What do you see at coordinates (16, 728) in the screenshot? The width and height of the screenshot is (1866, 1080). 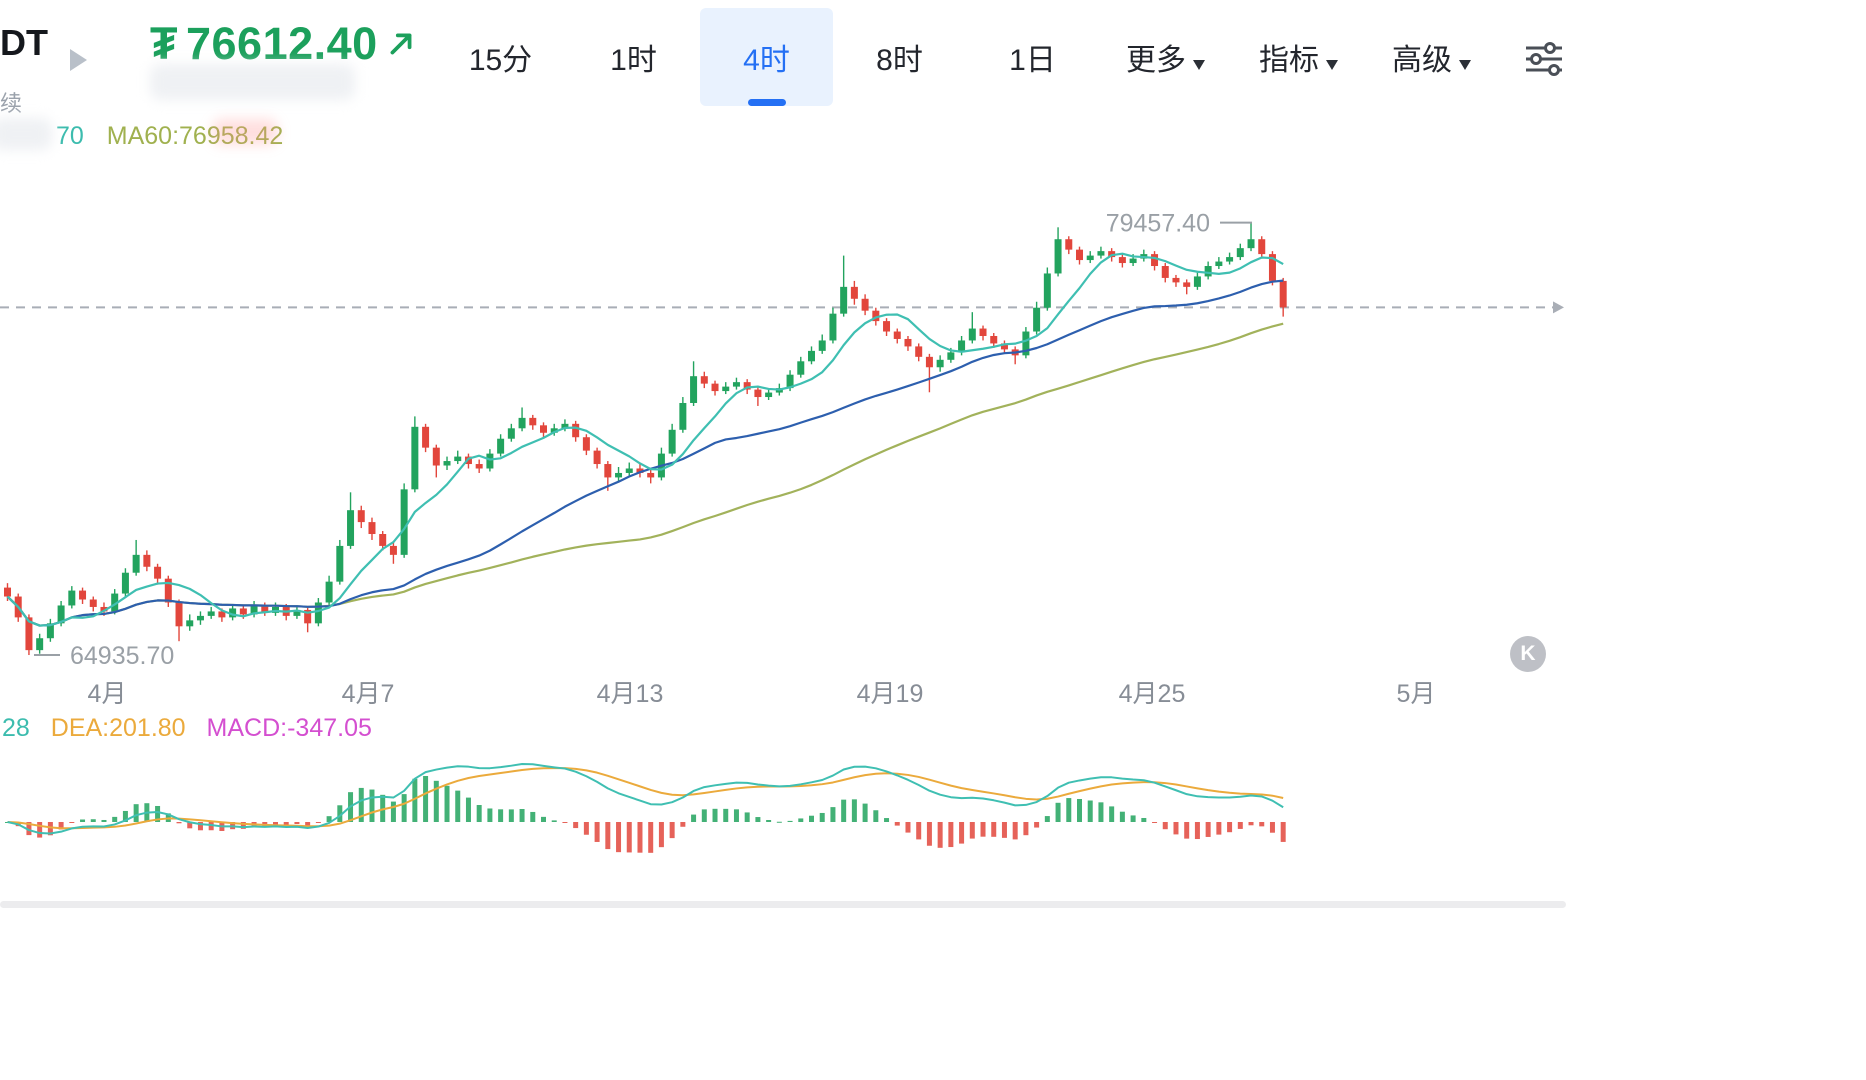 I see `macd-dif-partial-value: 28` at bounding box center [16, 728].